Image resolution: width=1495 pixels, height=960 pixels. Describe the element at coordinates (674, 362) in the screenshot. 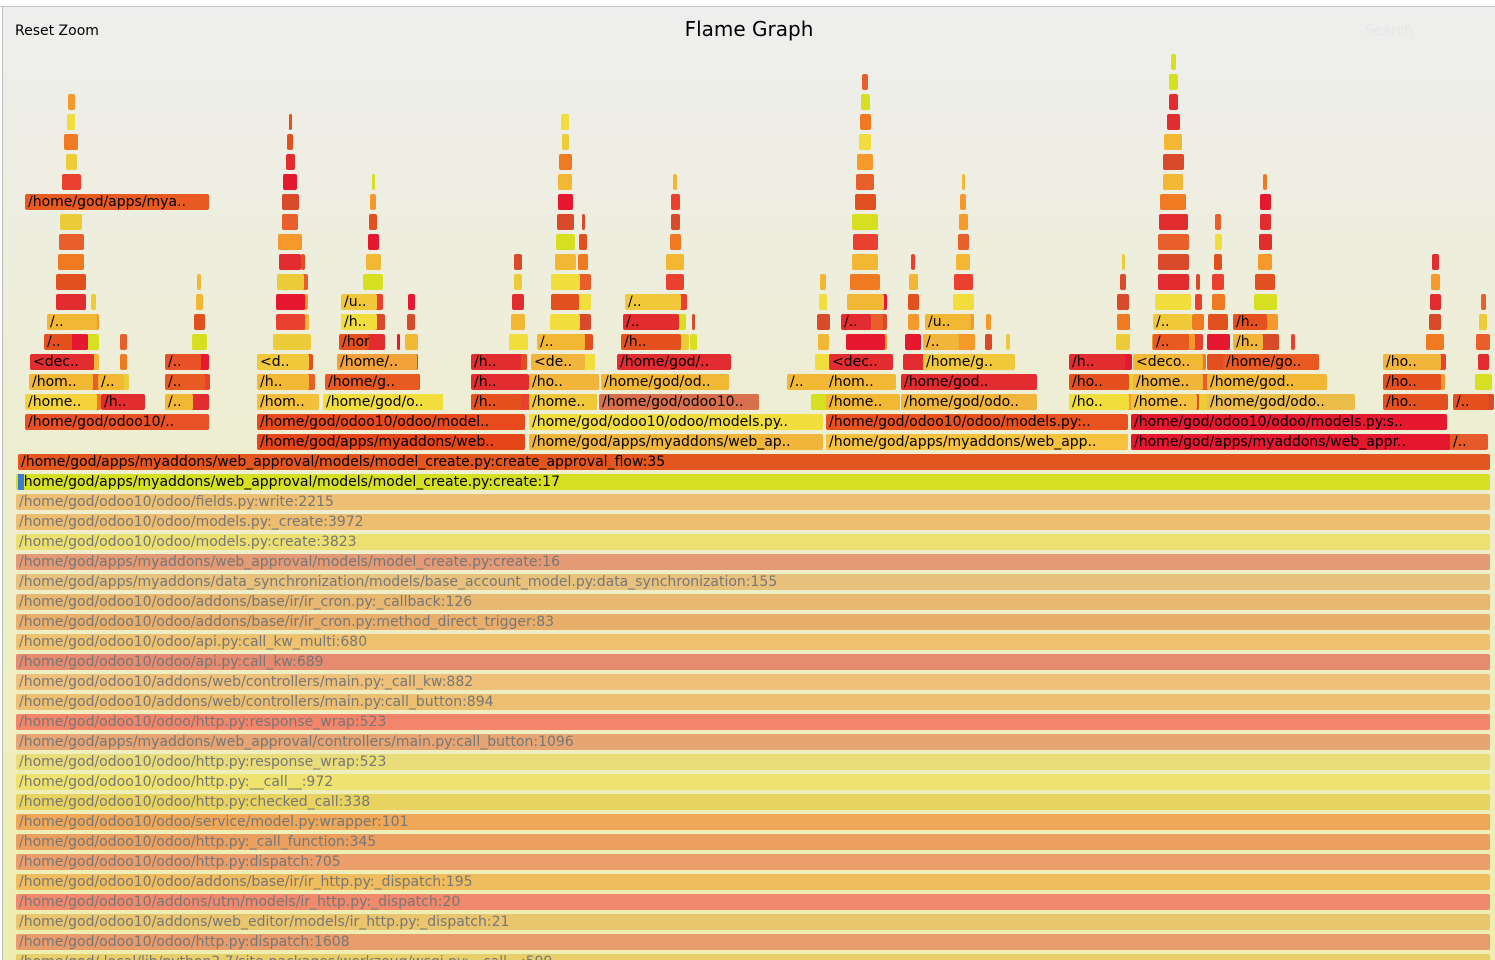

I see `flame-frame: /home/god/..` at that location.